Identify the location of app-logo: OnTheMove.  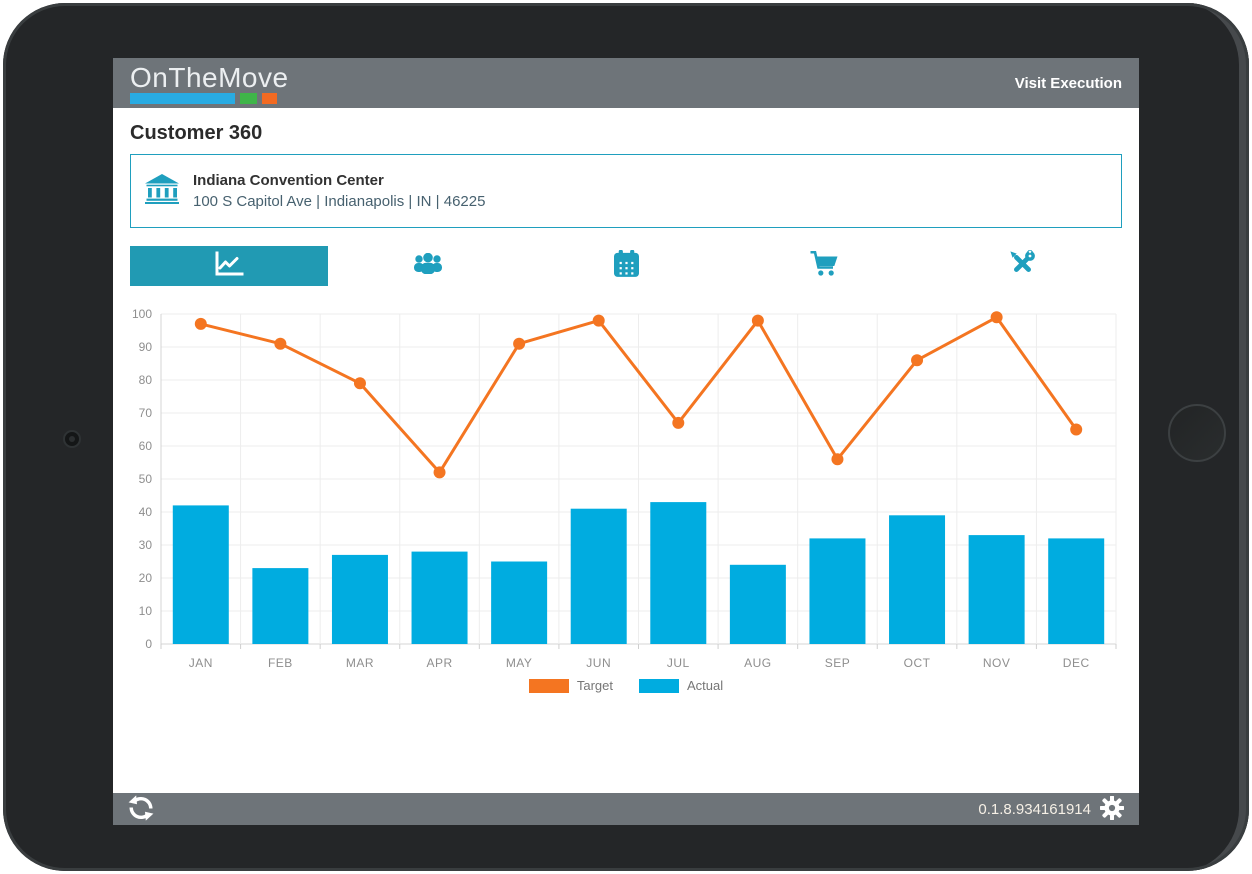
(209, 83).